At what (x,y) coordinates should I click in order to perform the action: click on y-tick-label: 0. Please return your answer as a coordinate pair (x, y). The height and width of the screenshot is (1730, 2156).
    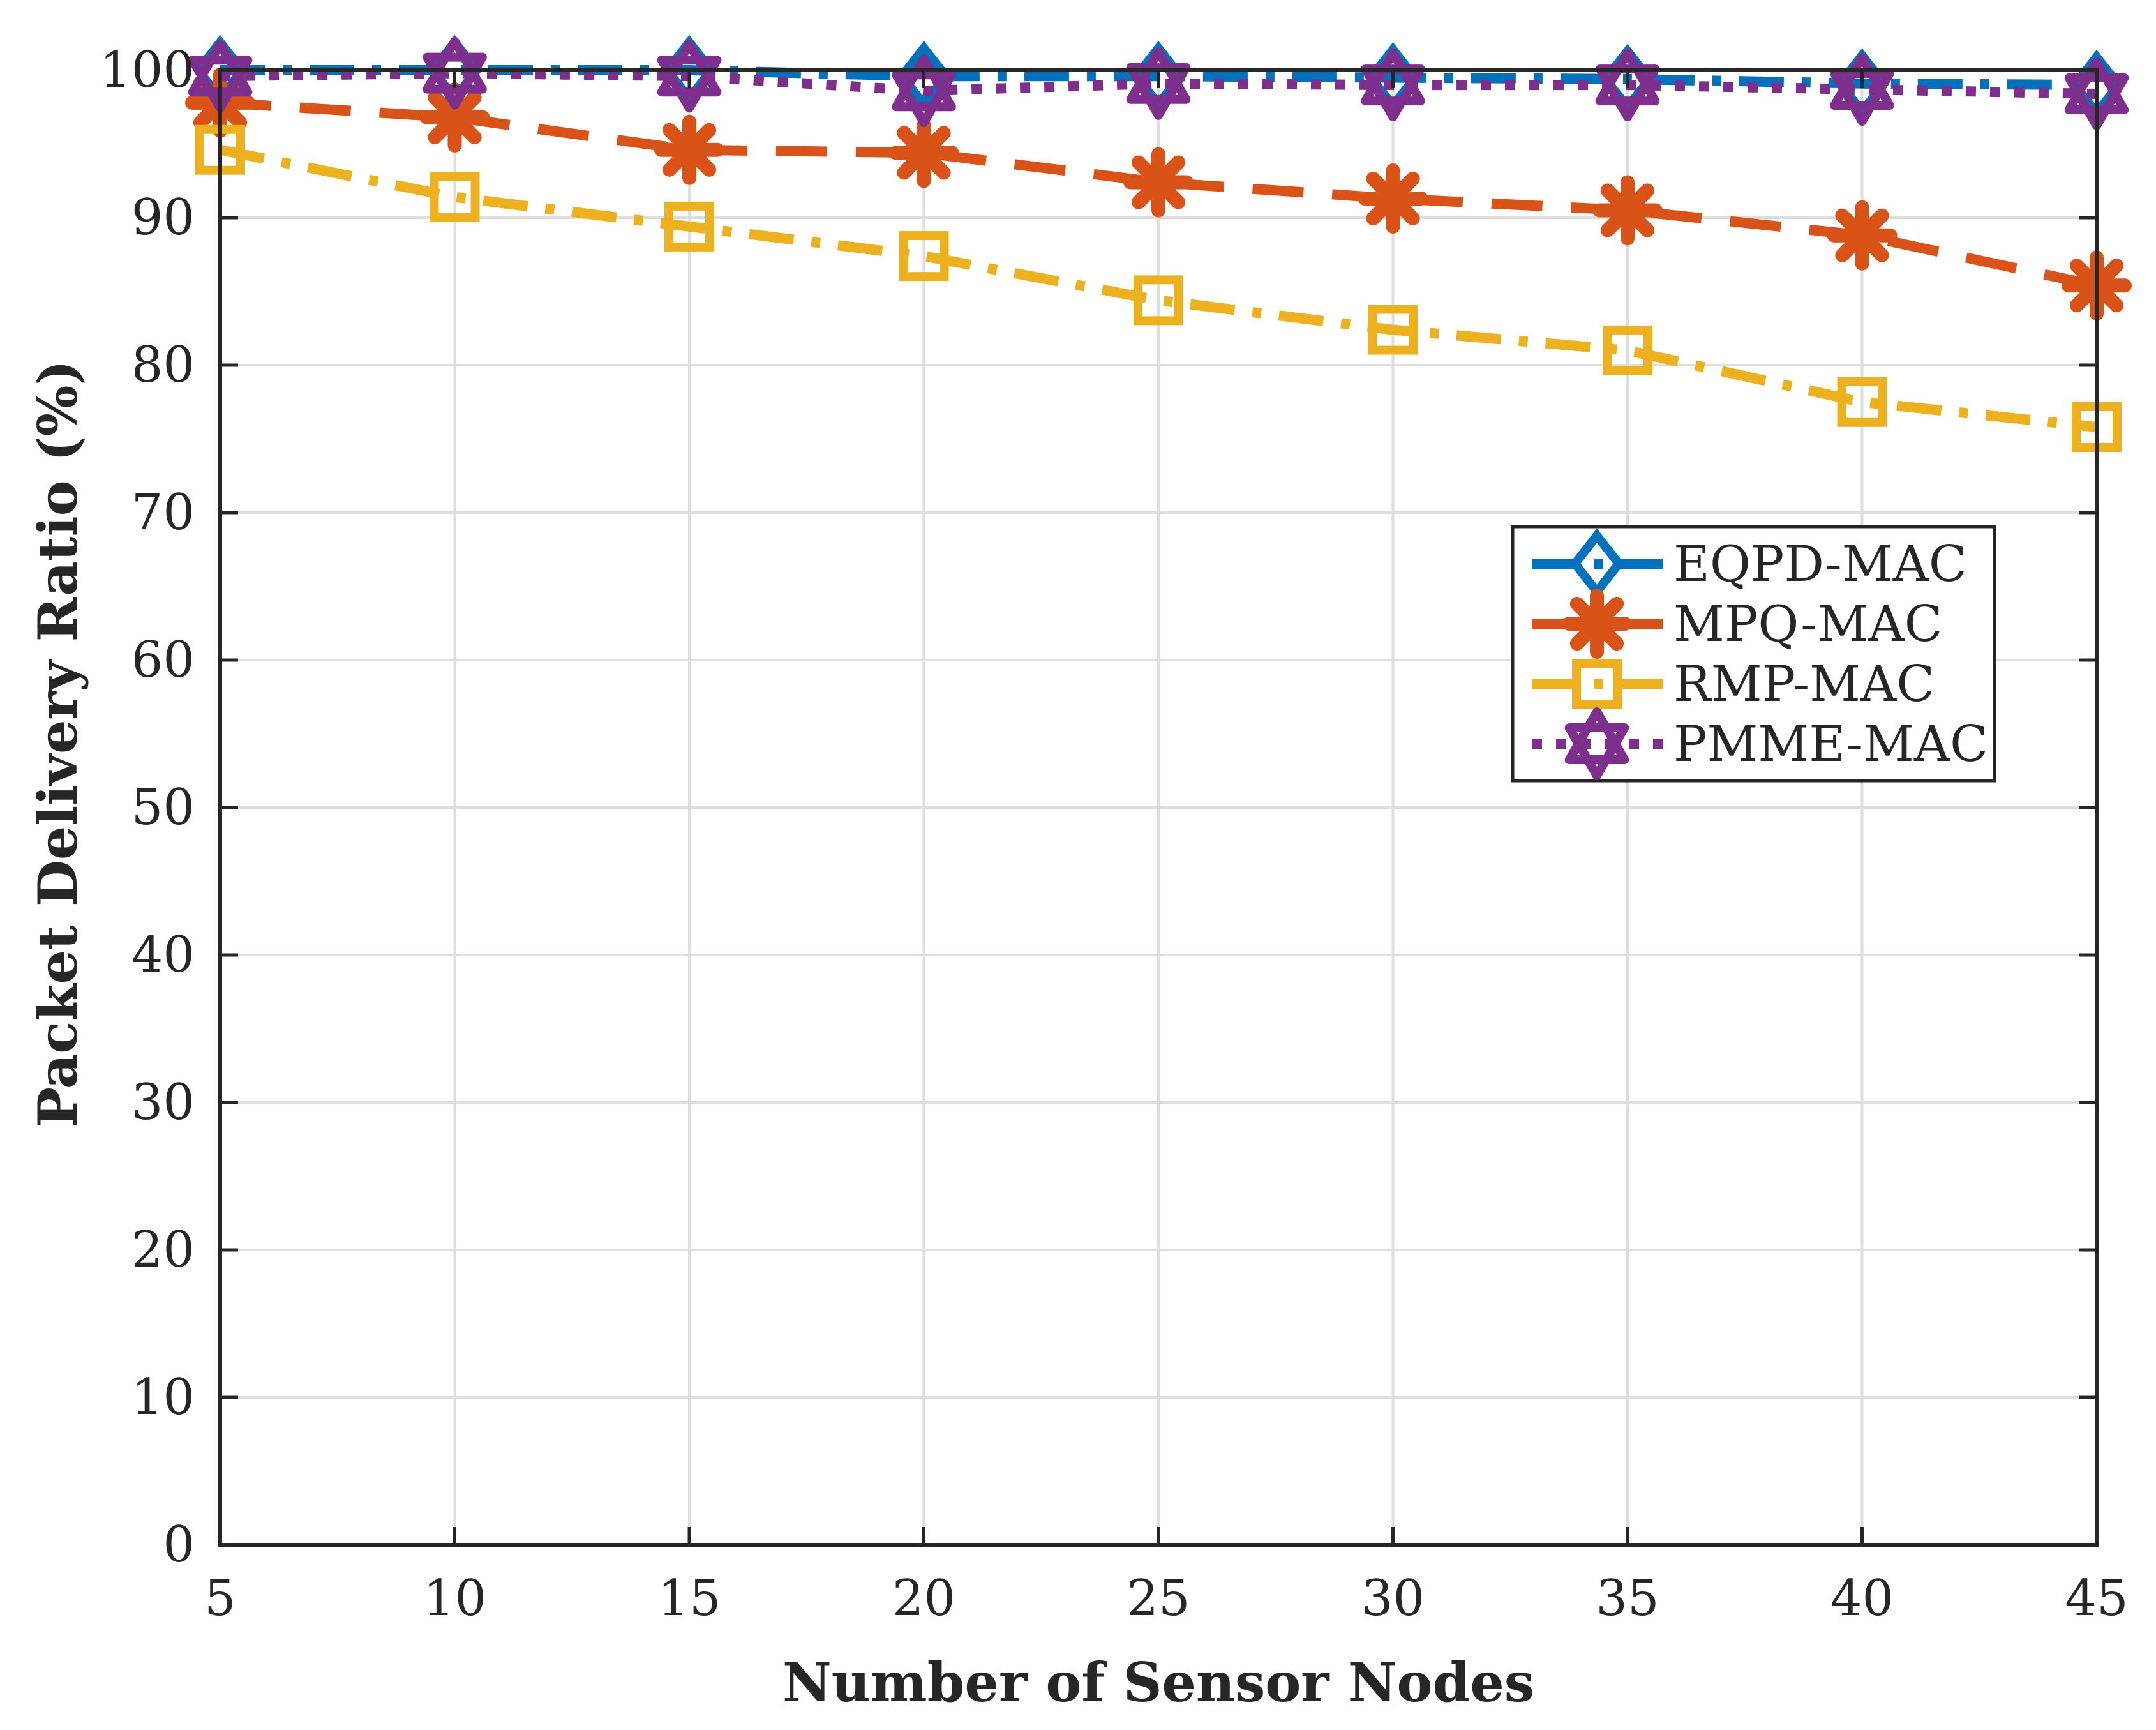
    Looking at the image, I should click on (179, 1545).